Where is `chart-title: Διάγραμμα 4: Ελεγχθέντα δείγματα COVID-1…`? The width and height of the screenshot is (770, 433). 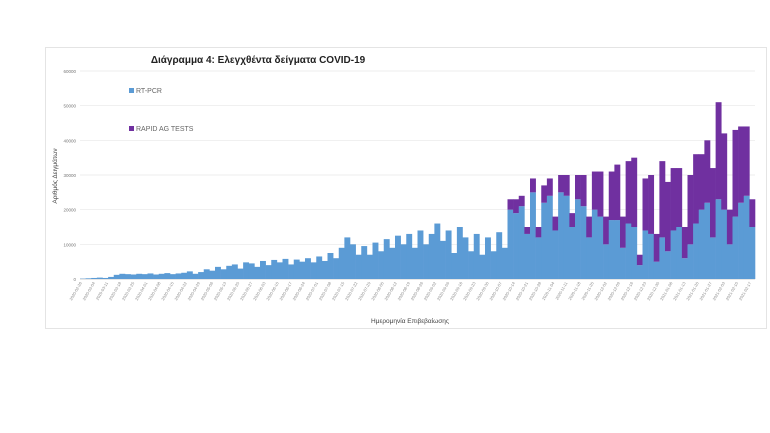 chart-title: Διάγραμμα 4: Ελεγχθέντα δείγματα COVID-1… is located at coordinates (258, 60).